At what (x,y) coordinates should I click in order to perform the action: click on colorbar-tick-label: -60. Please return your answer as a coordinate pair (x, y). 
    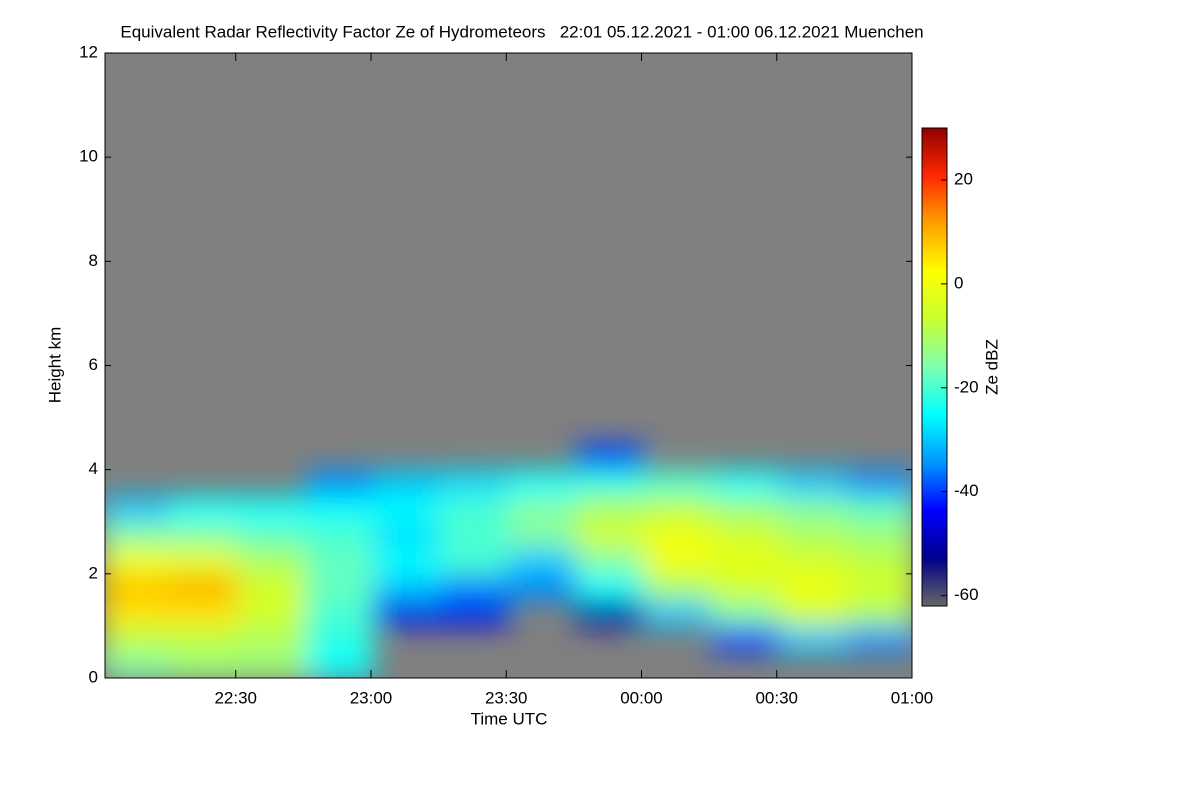
    Looking at the image, I should click on (966, 594).